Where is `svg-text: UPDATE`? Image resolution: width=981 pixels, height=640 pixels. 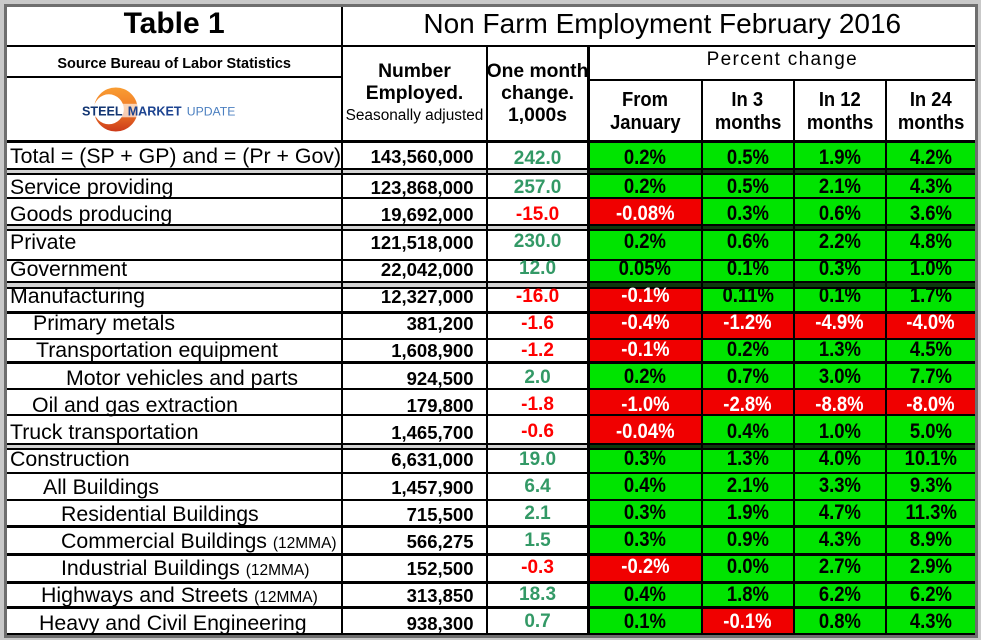 svg-text: UPDATE is located at coordinates (211, 112).